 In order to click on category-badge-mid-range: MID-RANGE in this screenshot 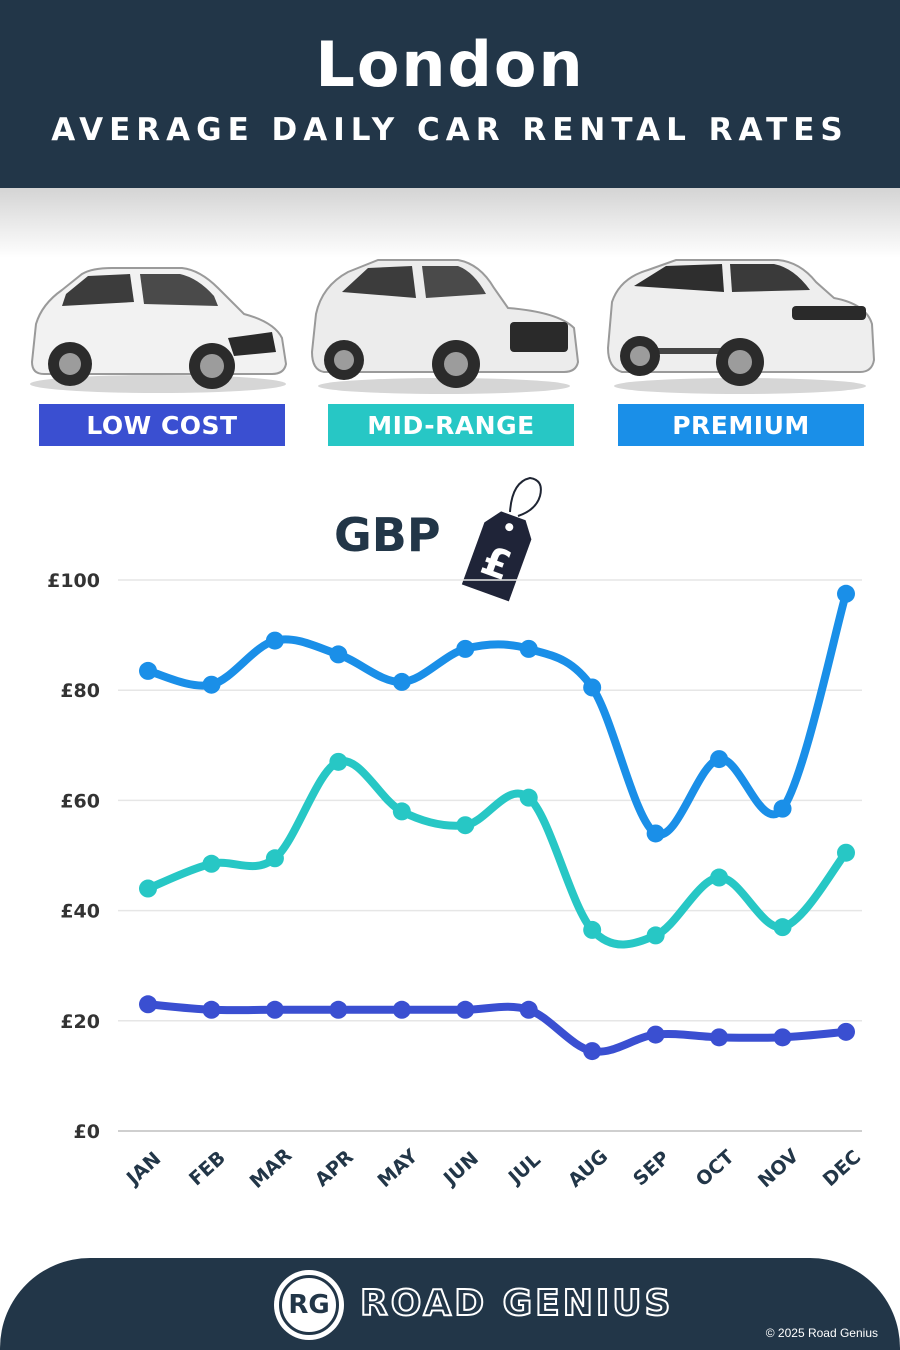, I will do `click(451, 425)`.